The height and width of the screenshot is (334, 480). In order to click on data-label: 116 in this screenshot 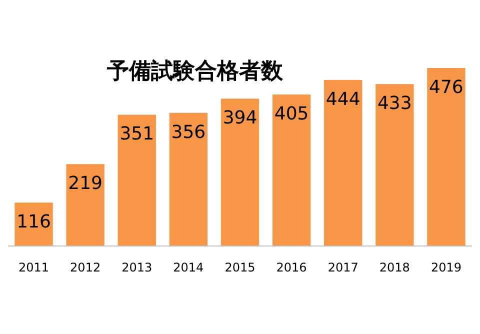, I will do `click(33, 222)`.